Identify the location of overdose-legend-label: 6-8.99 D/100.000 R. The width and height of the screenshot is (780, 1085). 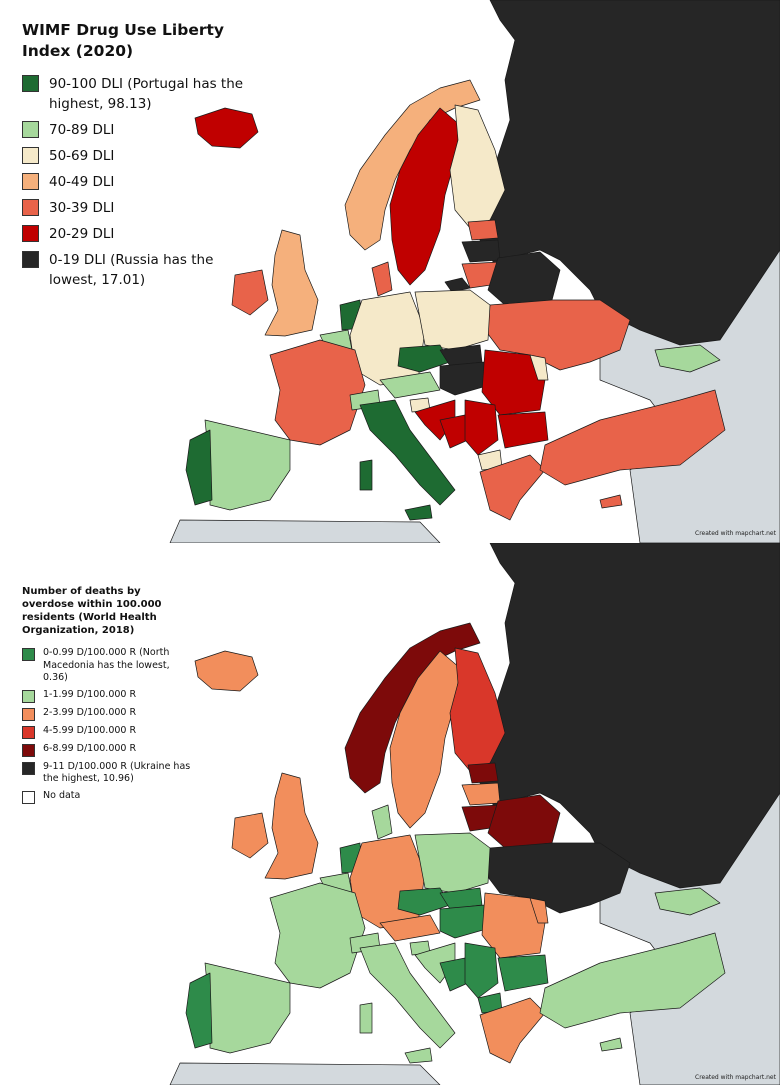
(90, 748).